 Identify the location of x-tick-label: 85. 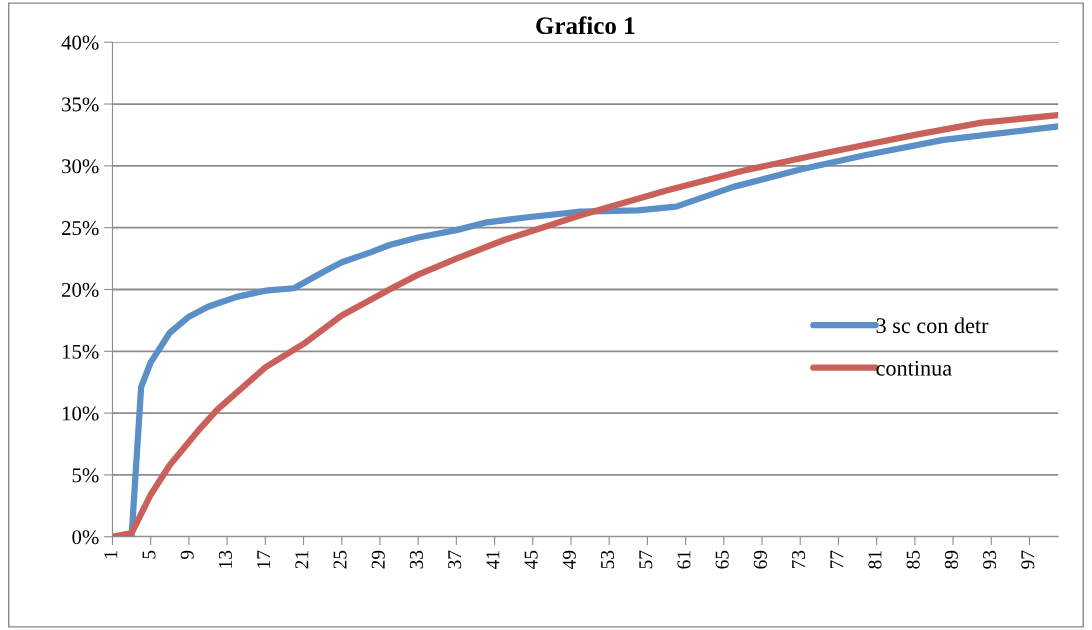
(913, 559).